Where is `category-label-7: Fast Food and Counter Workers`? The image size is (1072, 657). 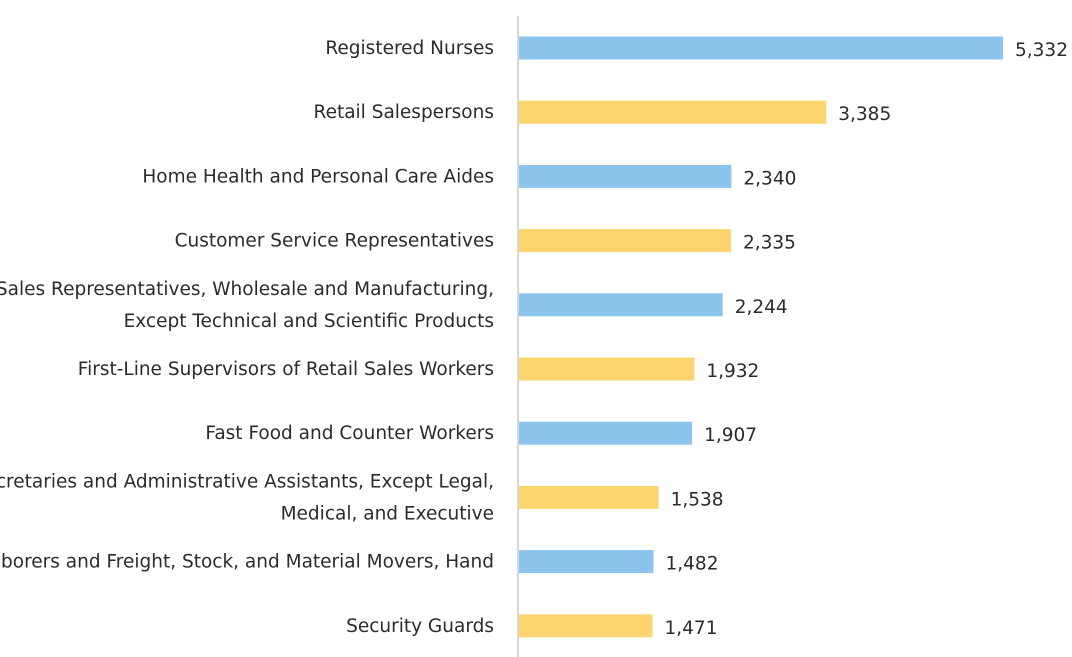
category-label-7: Fast Food and Counter Workers is located at coordinates (349, 433).